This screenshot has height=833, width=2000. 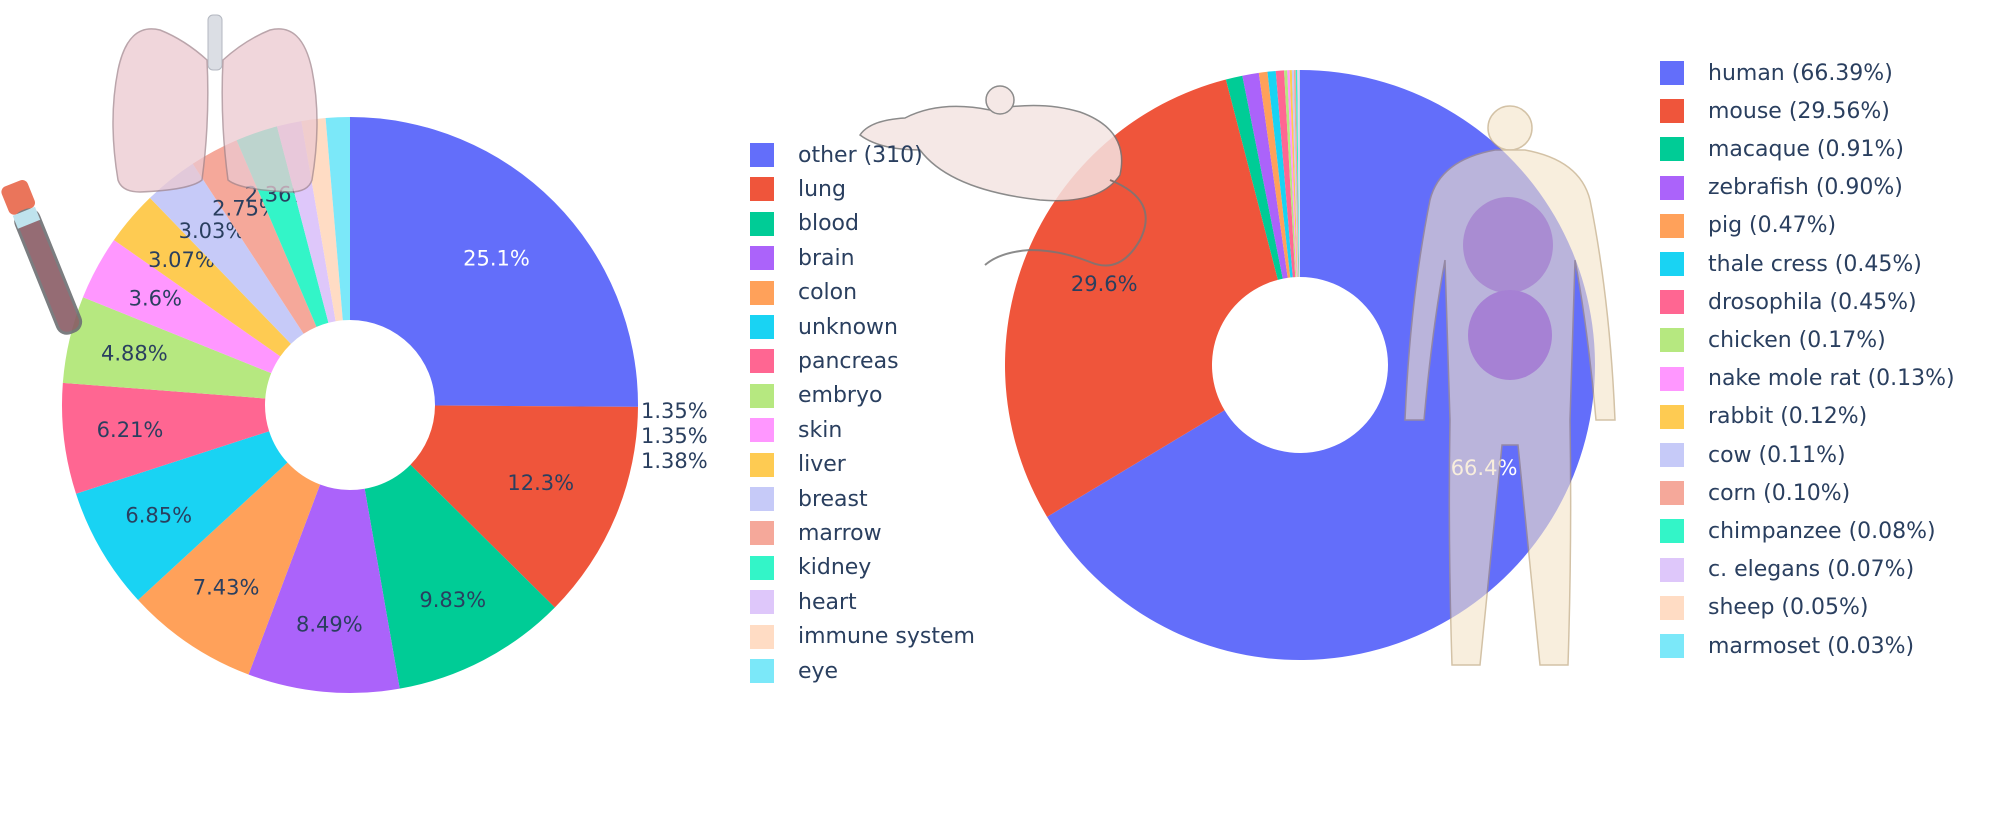 What do you see at coordinates (1782, 149) in the screenshot?
I see `legend-item: macaque (0.91%)` at bounding box center [1782, 149].